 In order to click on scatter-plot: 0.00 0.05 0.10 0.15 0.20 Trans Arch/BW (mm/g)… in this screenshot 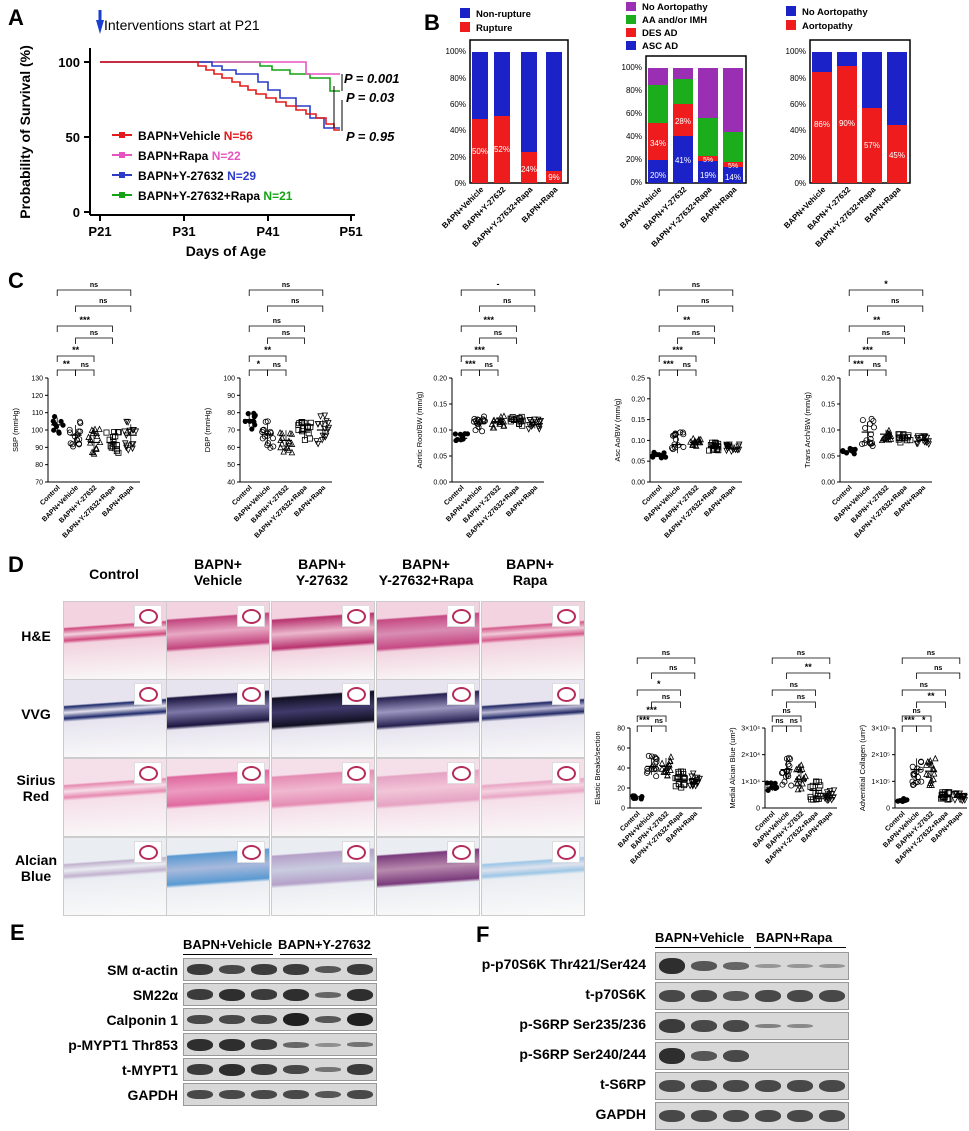, I will do `click(867, 409)`.